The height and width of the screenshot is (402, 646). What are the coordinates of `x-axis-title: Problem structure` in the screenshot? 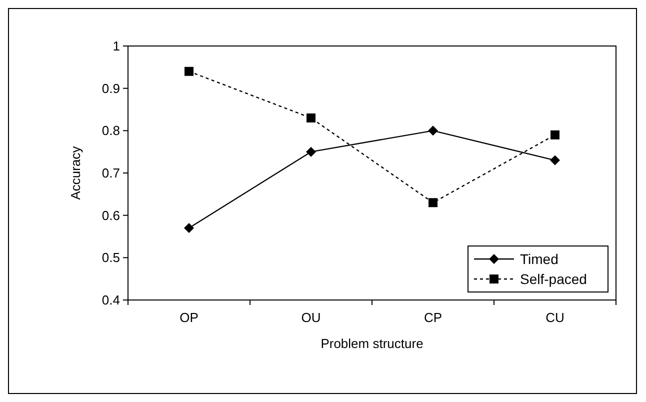 It's located at (372, 343).